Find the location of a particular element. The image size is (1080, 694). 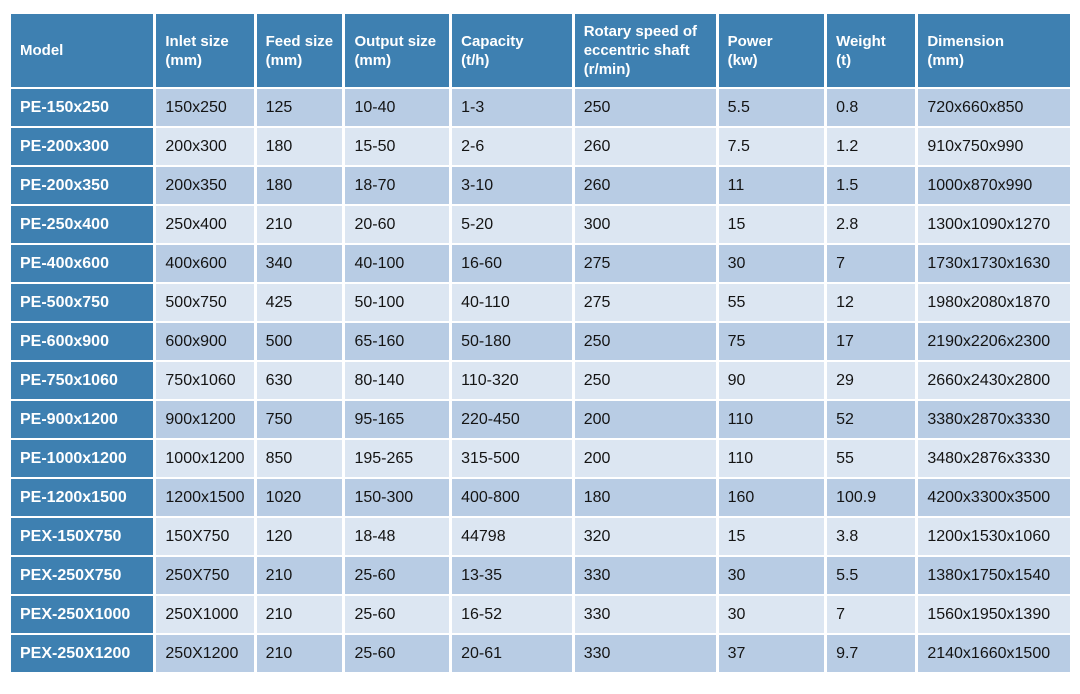

value-cell-power: 90 is located at coordinates (771, 380).